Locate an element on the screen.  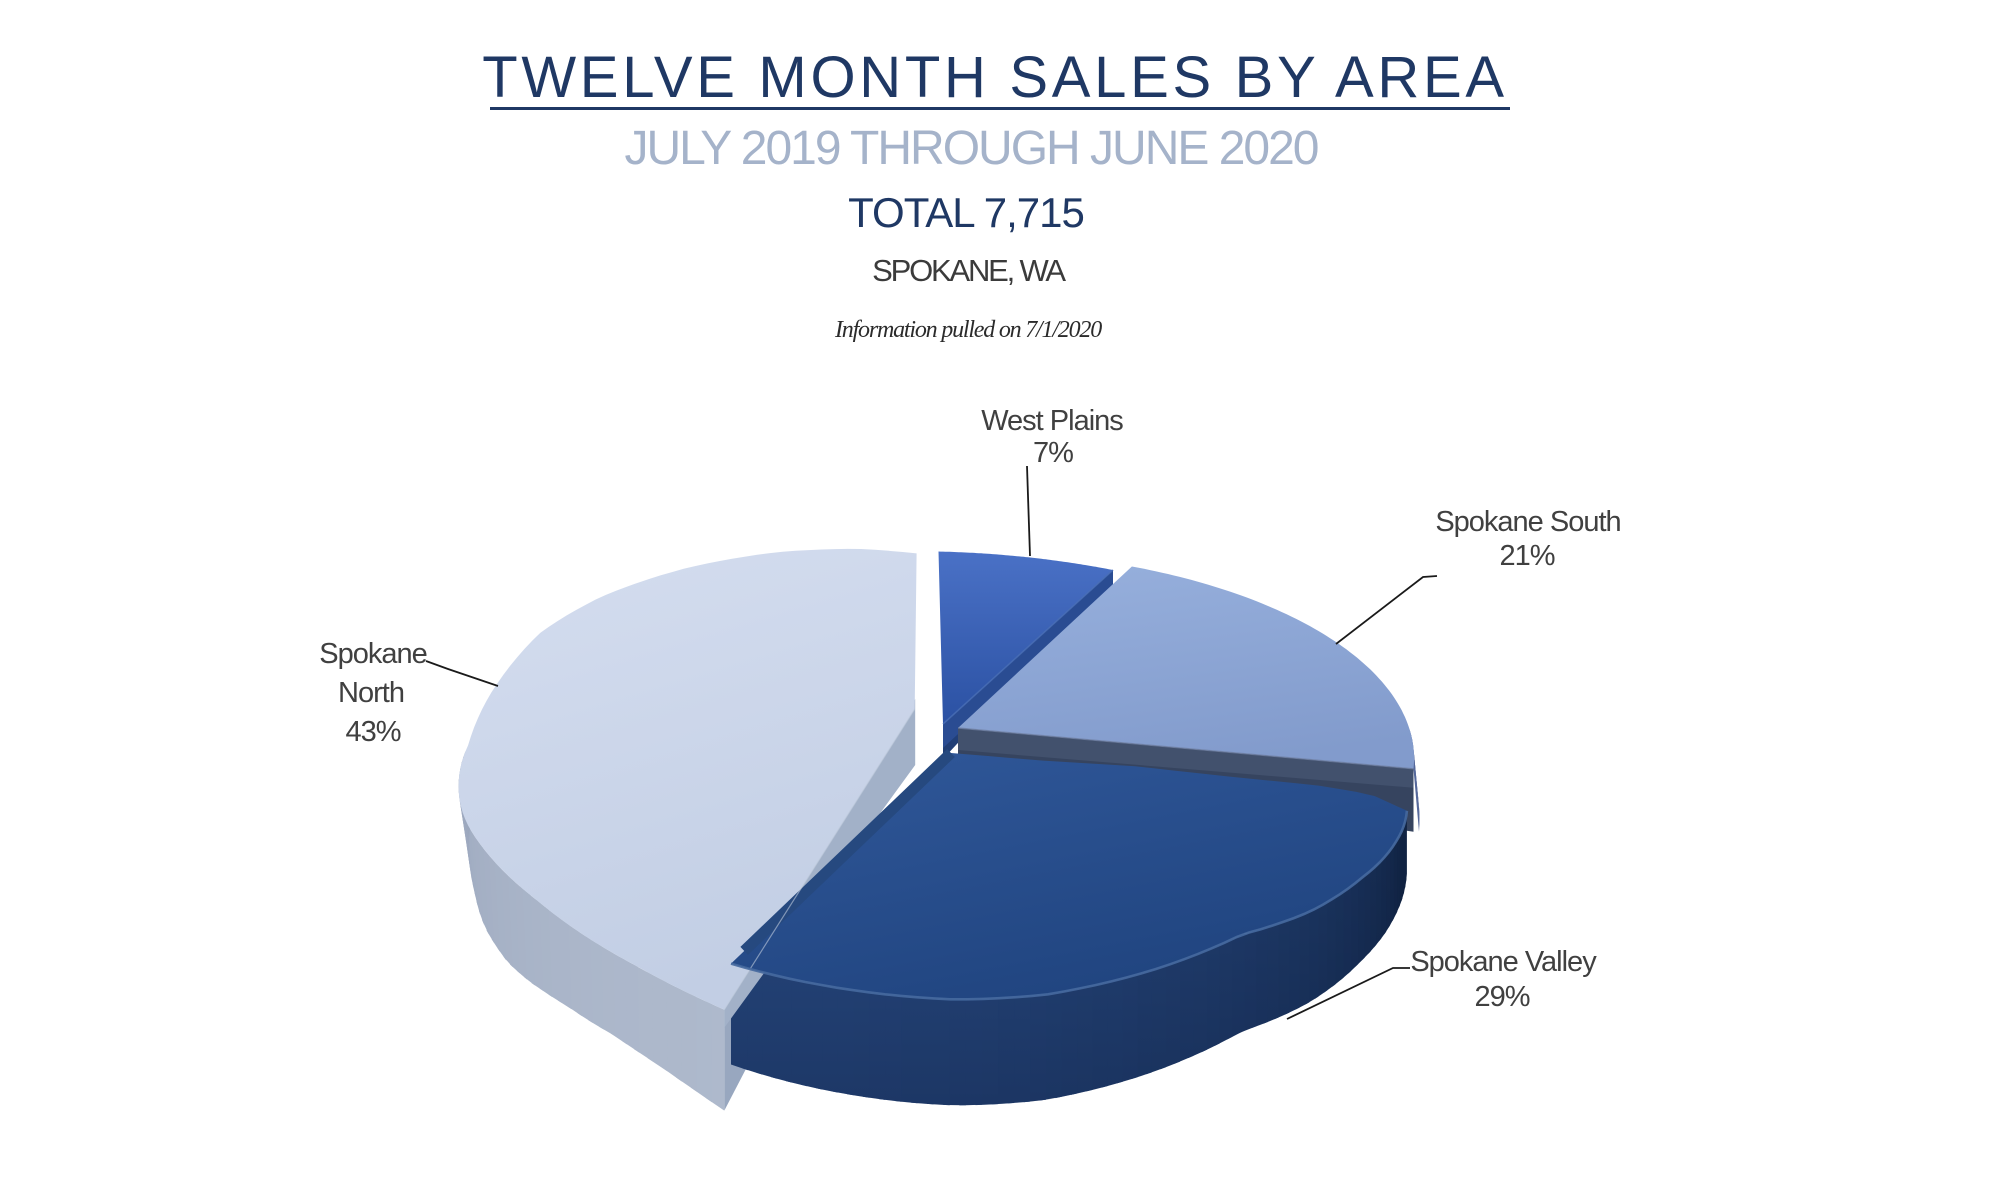
svg-text: 43% is located at coordinates (372, 732).